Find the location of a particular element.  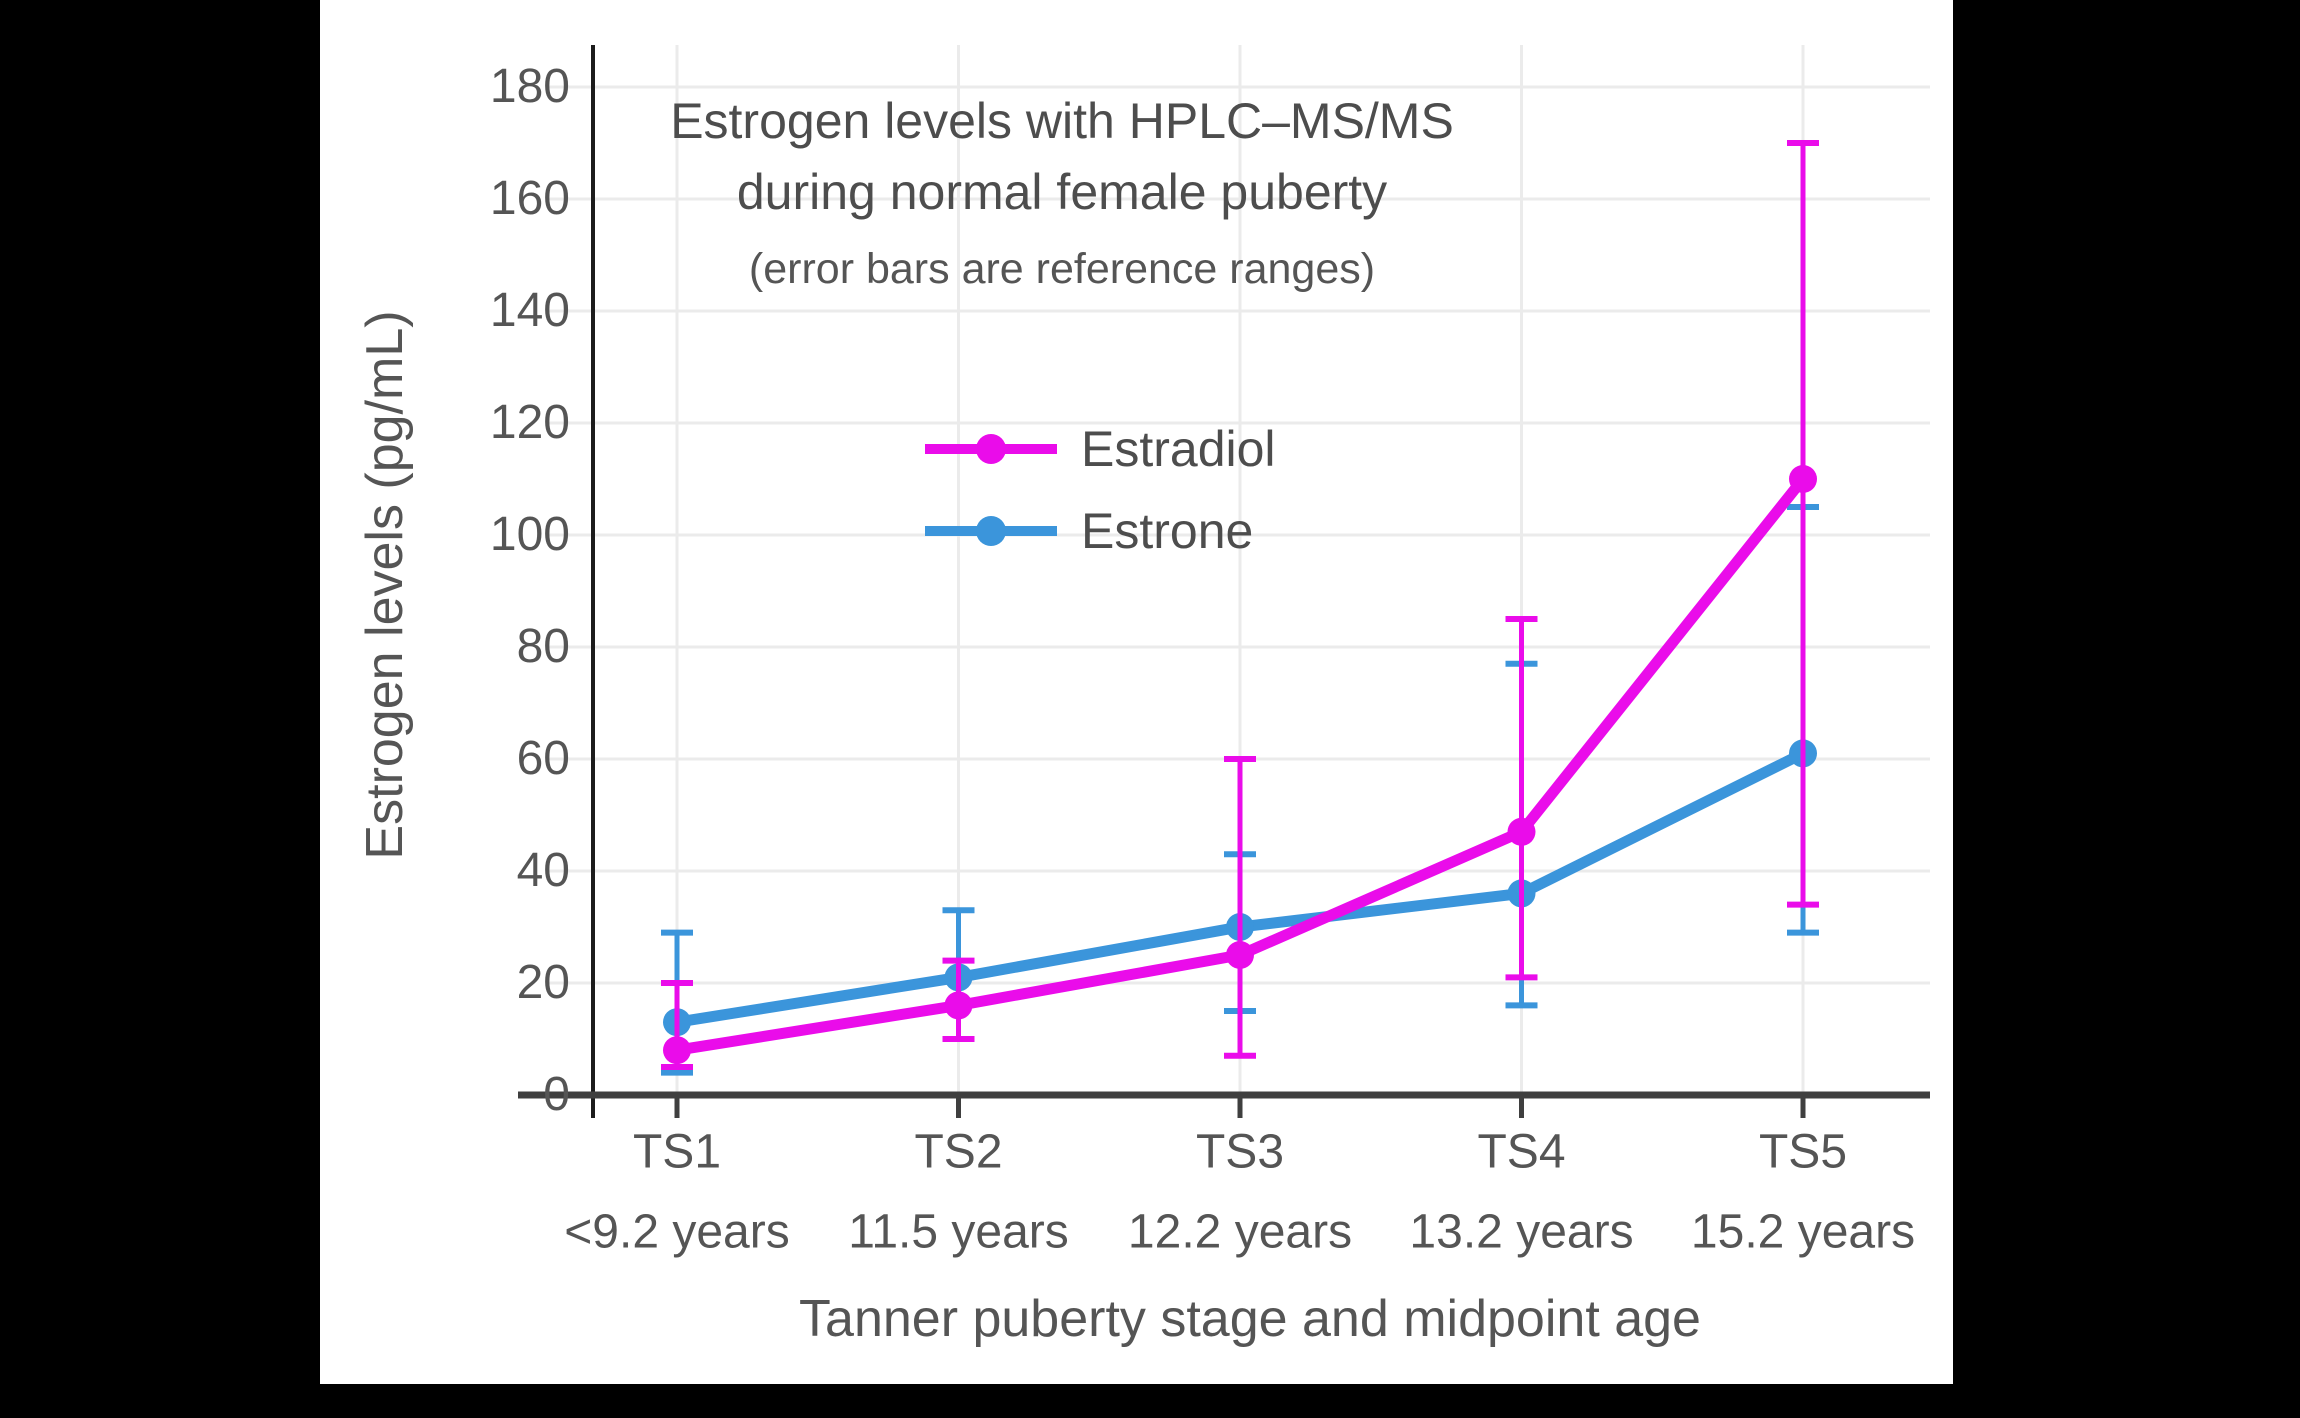

y-tick-label: 180 is located at coordinates (529, 86).